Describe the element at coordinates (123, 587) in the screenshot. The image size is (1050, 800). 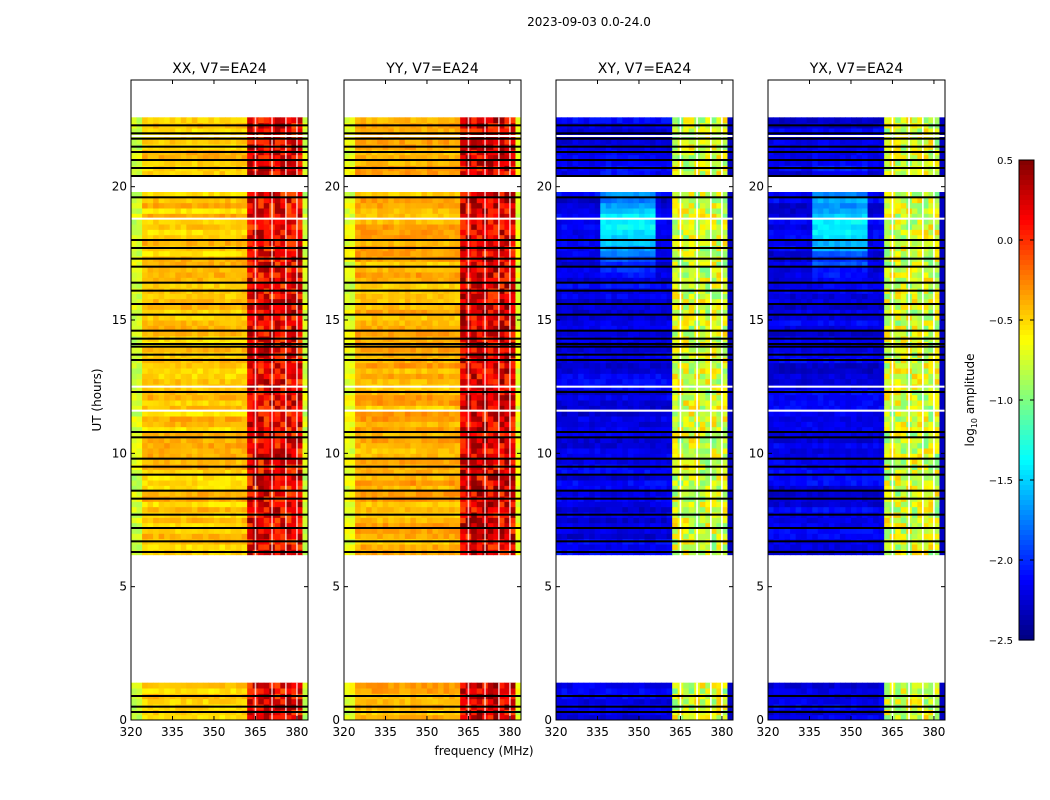
I see `y-tick-label: 5` at that location.